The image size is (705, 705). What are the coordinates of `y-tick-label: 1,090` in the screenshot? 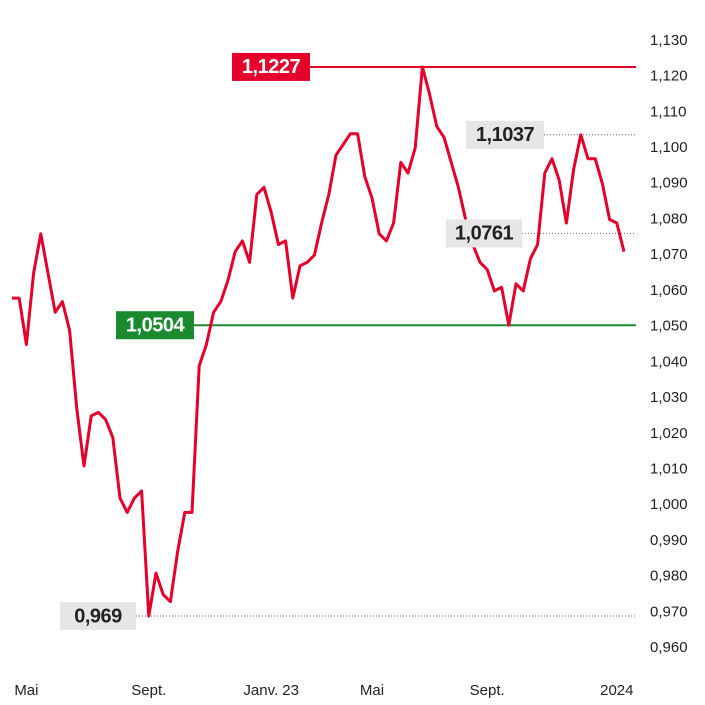 It's located at (669, 183).